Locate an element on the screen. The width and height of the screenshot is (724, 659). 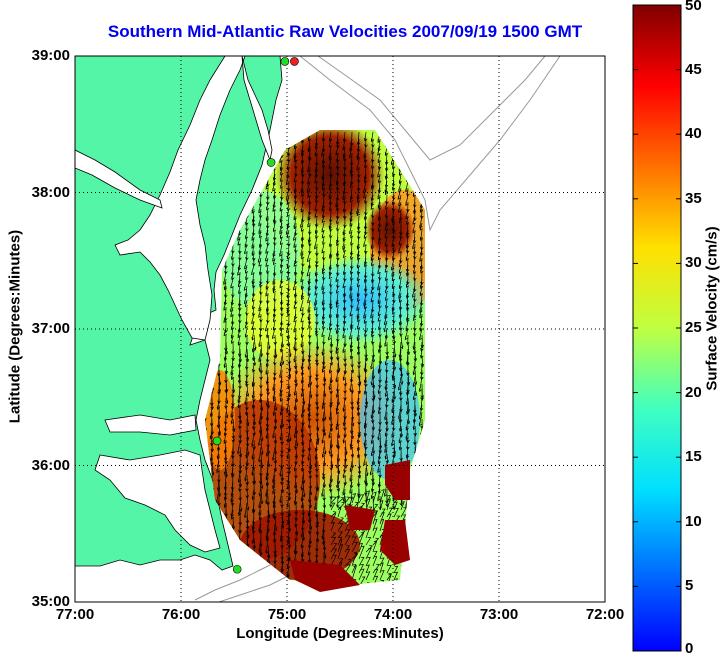
y-tick-label: 39:00 is located at coordinates (50, 55).